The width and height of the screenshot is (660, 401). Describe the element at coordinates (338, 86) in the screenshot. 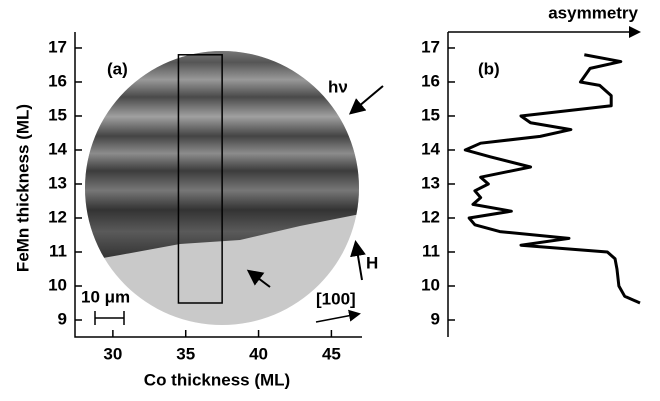

I see `annotation: hν` at that location.